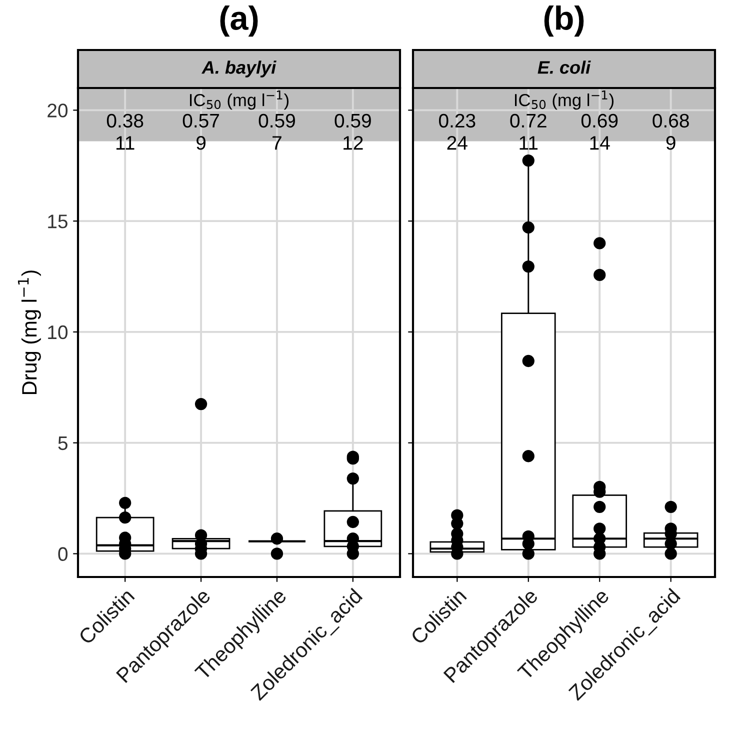 The height and width of the screenshot is (732, 735). What do you see at coordinates (63, 554) in the screenshot?
I see `y-tick-label: 0` at bounding box center [63, 554].